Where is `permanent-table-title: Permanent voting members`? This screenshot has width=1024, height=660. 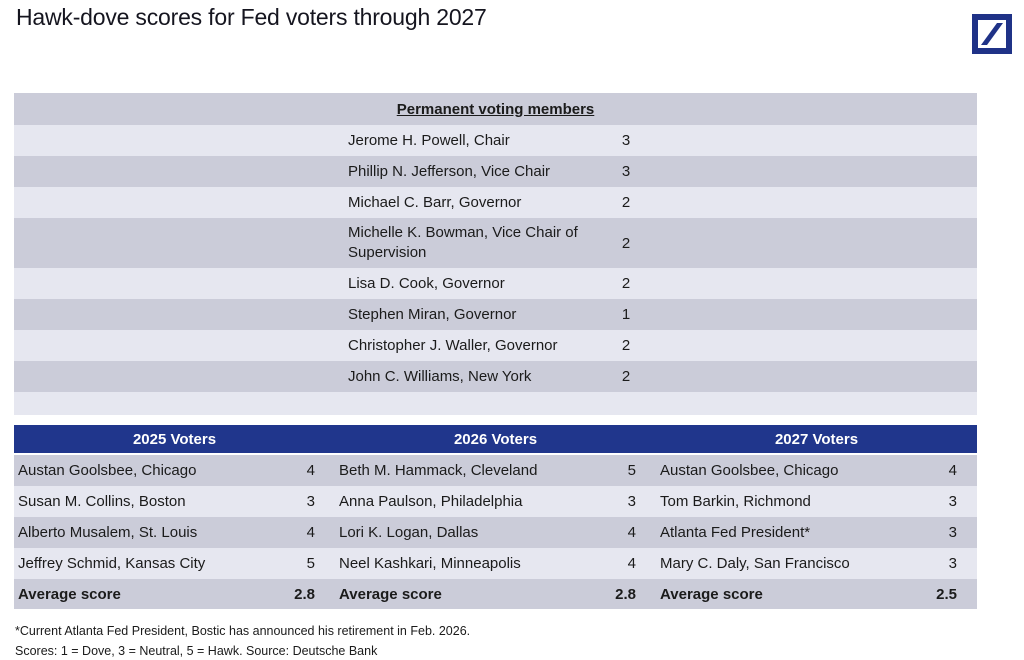
permanent-table-title: Permanent voting members is located at coordinates (495, 109).